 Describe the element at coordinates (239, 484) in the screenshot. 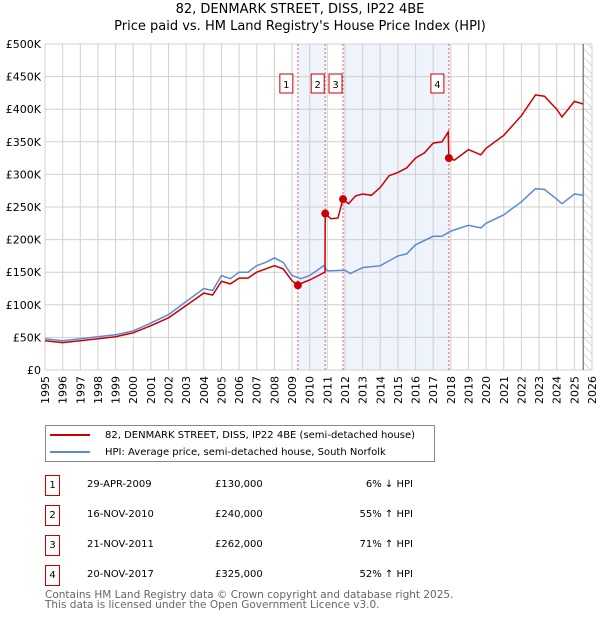

I see `sale-price: £130,000` at that location.